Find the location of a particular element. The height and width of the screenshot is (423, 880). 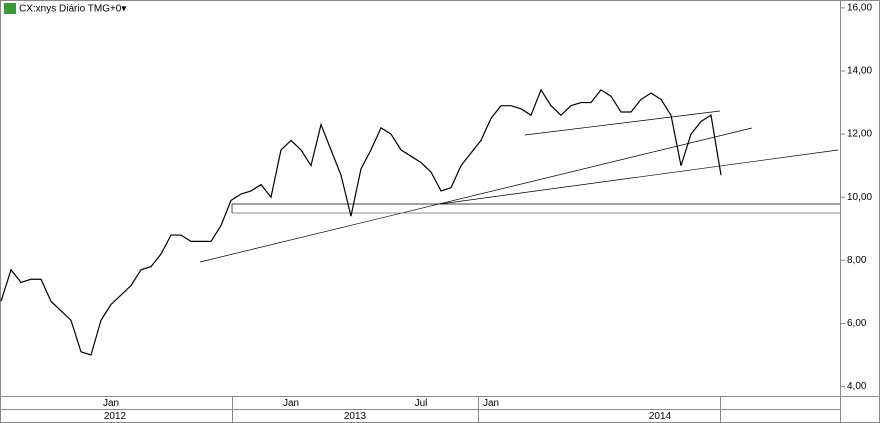

y-tick-label: 4,00 is located at coordinates (857, 386).